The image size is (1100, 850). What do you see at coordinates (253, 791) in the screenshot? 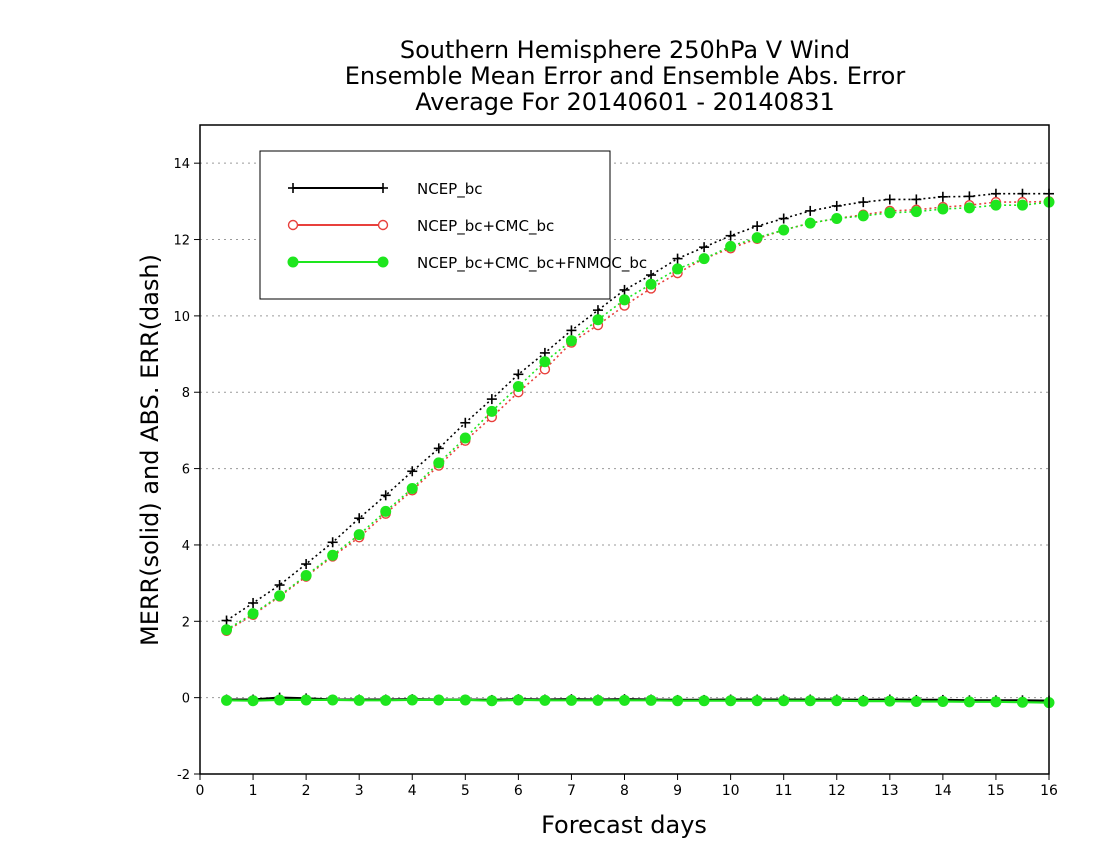
I see `x-tick-label: 1` at bounding box center [253, 791].